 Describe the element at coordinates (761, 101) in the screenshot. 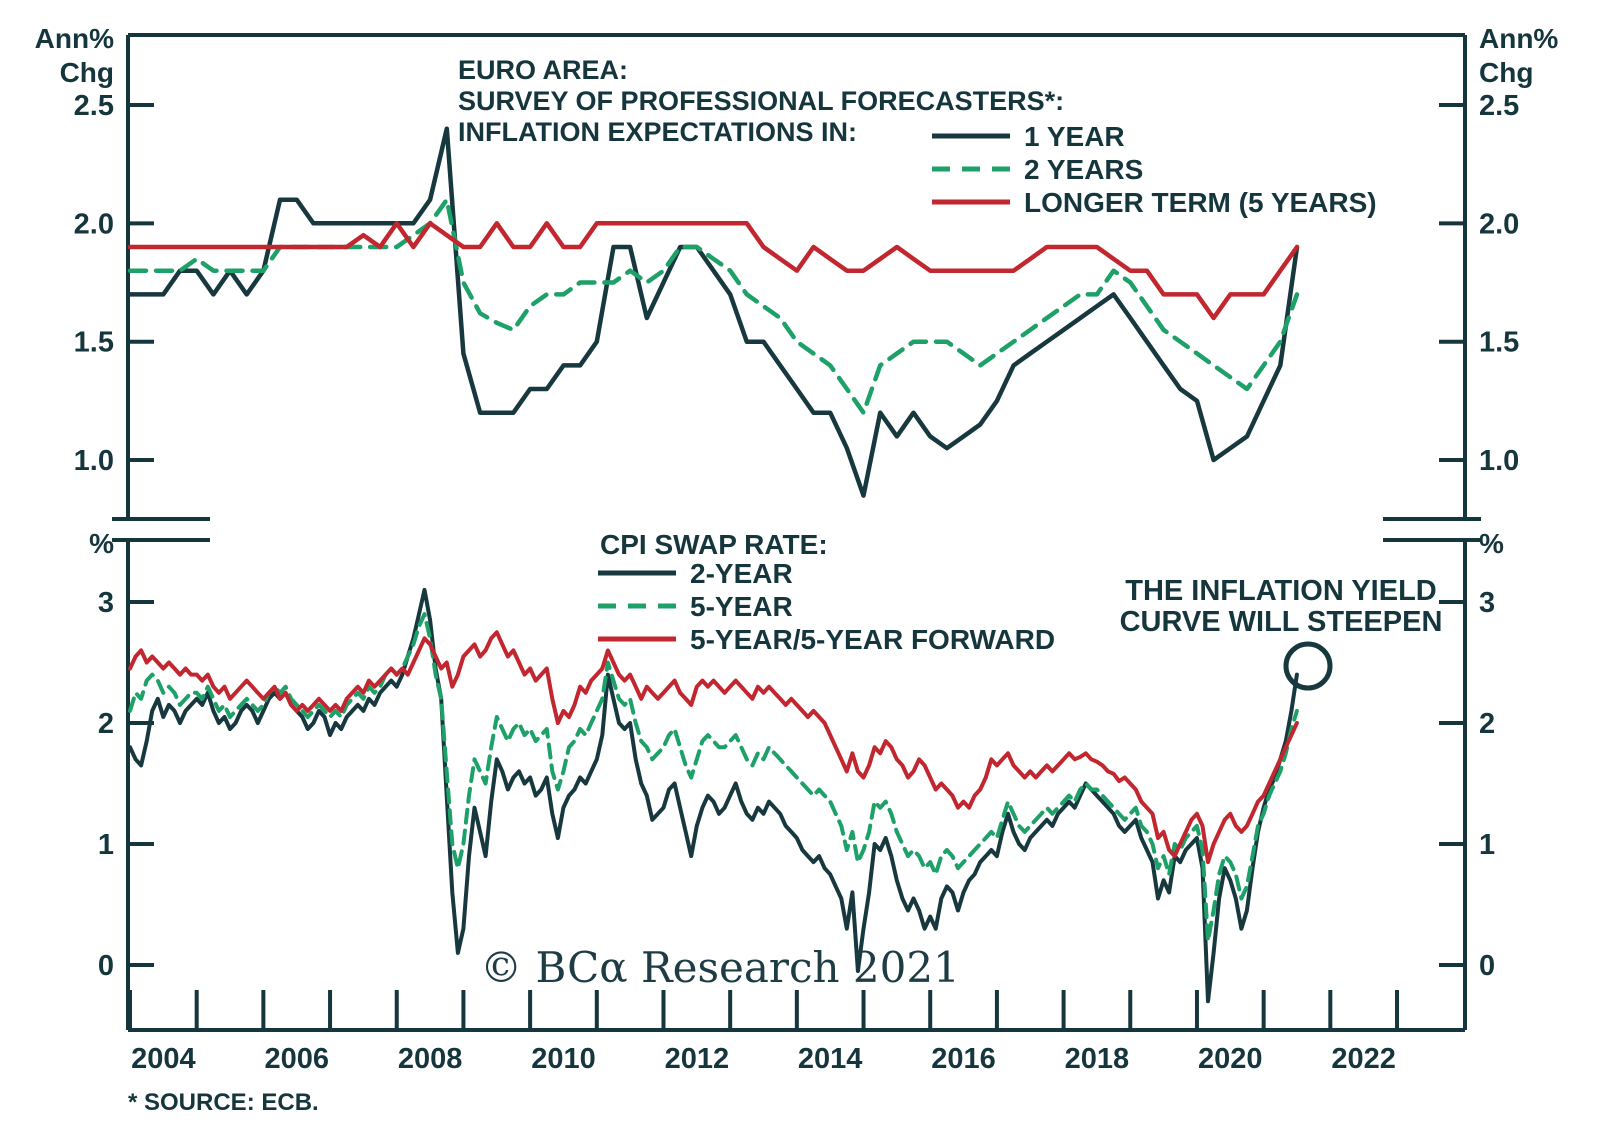

I see `chart-title-line-2: SURVEY OF PROFESSIONAL FORECASTERS*:` at that location.